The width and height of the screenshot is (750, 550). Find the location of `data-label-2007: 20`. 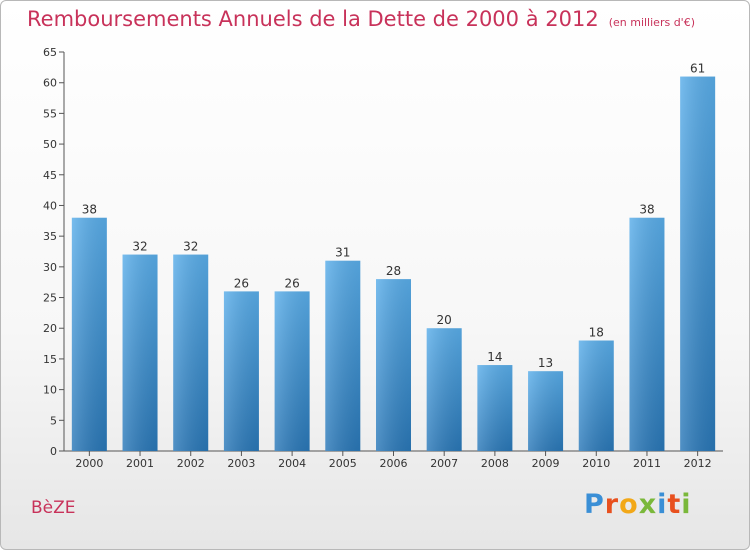

data-label-2007: 20 is located at coordinates (444, 320).